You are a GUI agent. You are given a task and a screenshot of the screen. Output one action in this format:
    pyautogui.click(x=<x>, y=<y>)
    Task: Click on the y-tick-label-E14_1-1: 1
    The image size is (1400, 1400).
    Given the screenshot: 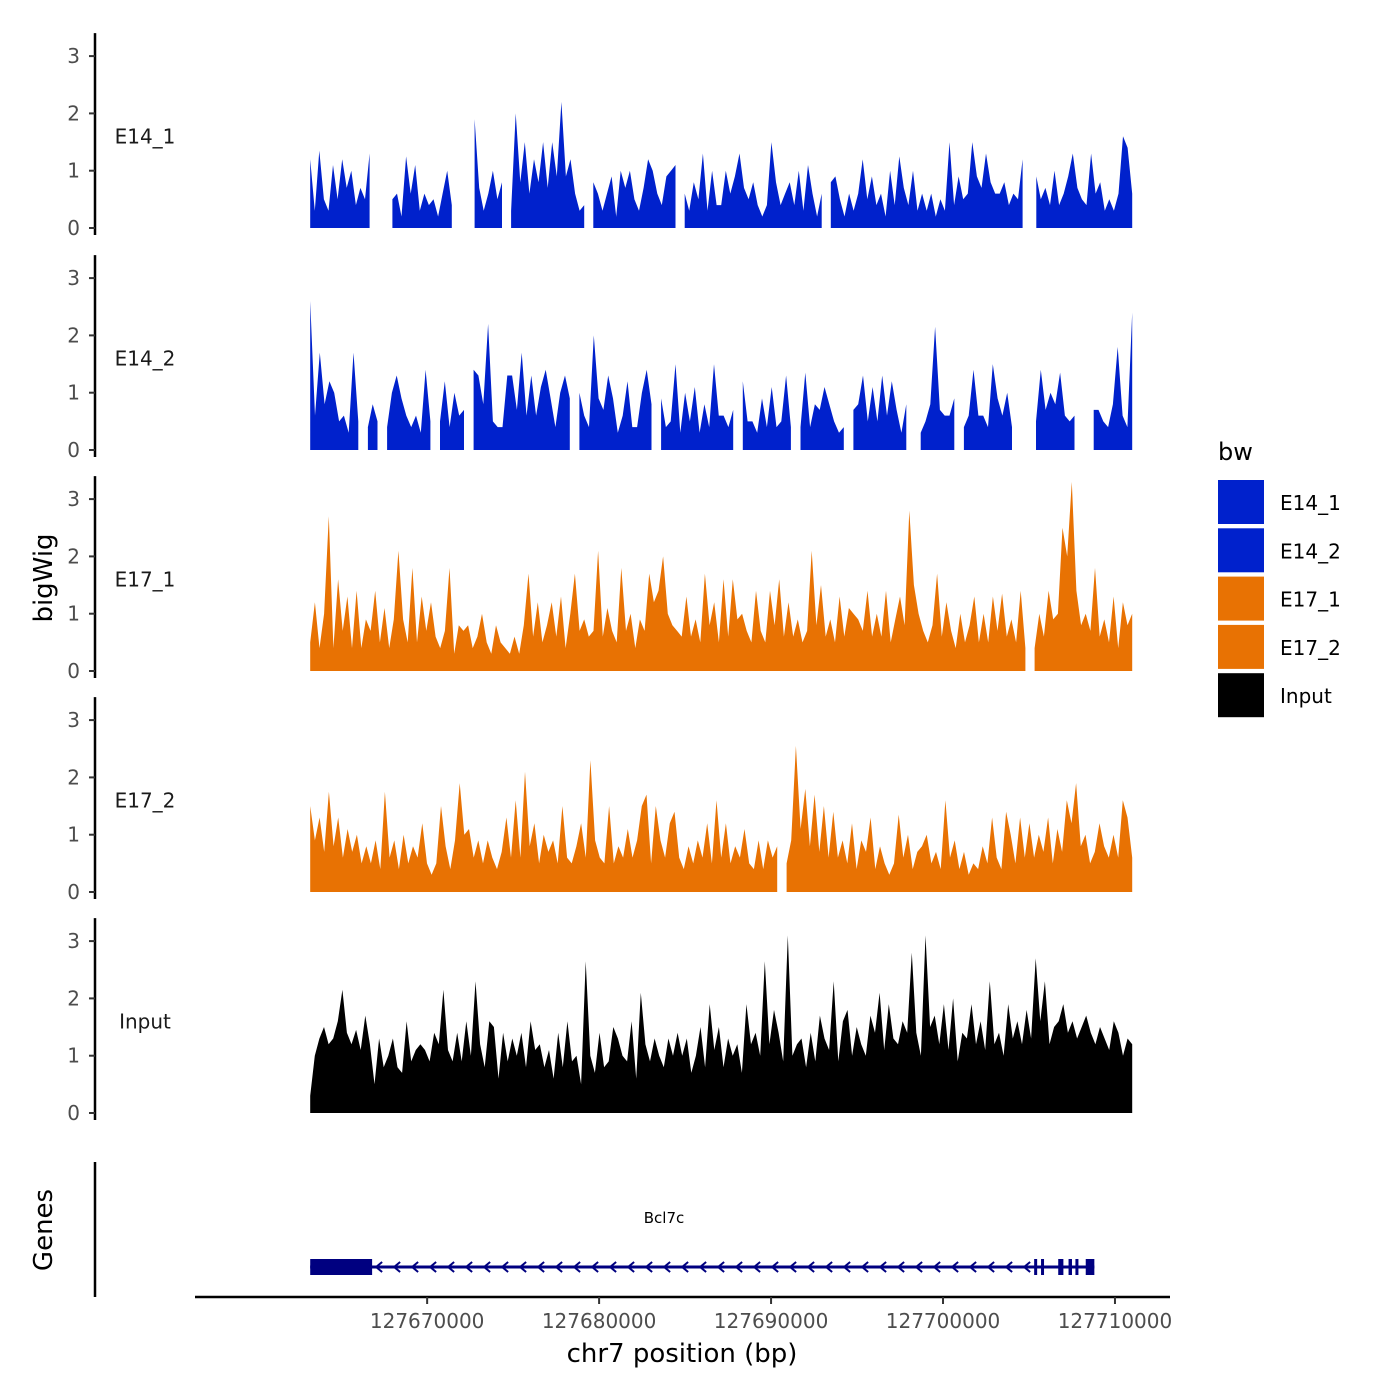 What is the action you would take?
    pyautogui.click(x=73, y=171)
    